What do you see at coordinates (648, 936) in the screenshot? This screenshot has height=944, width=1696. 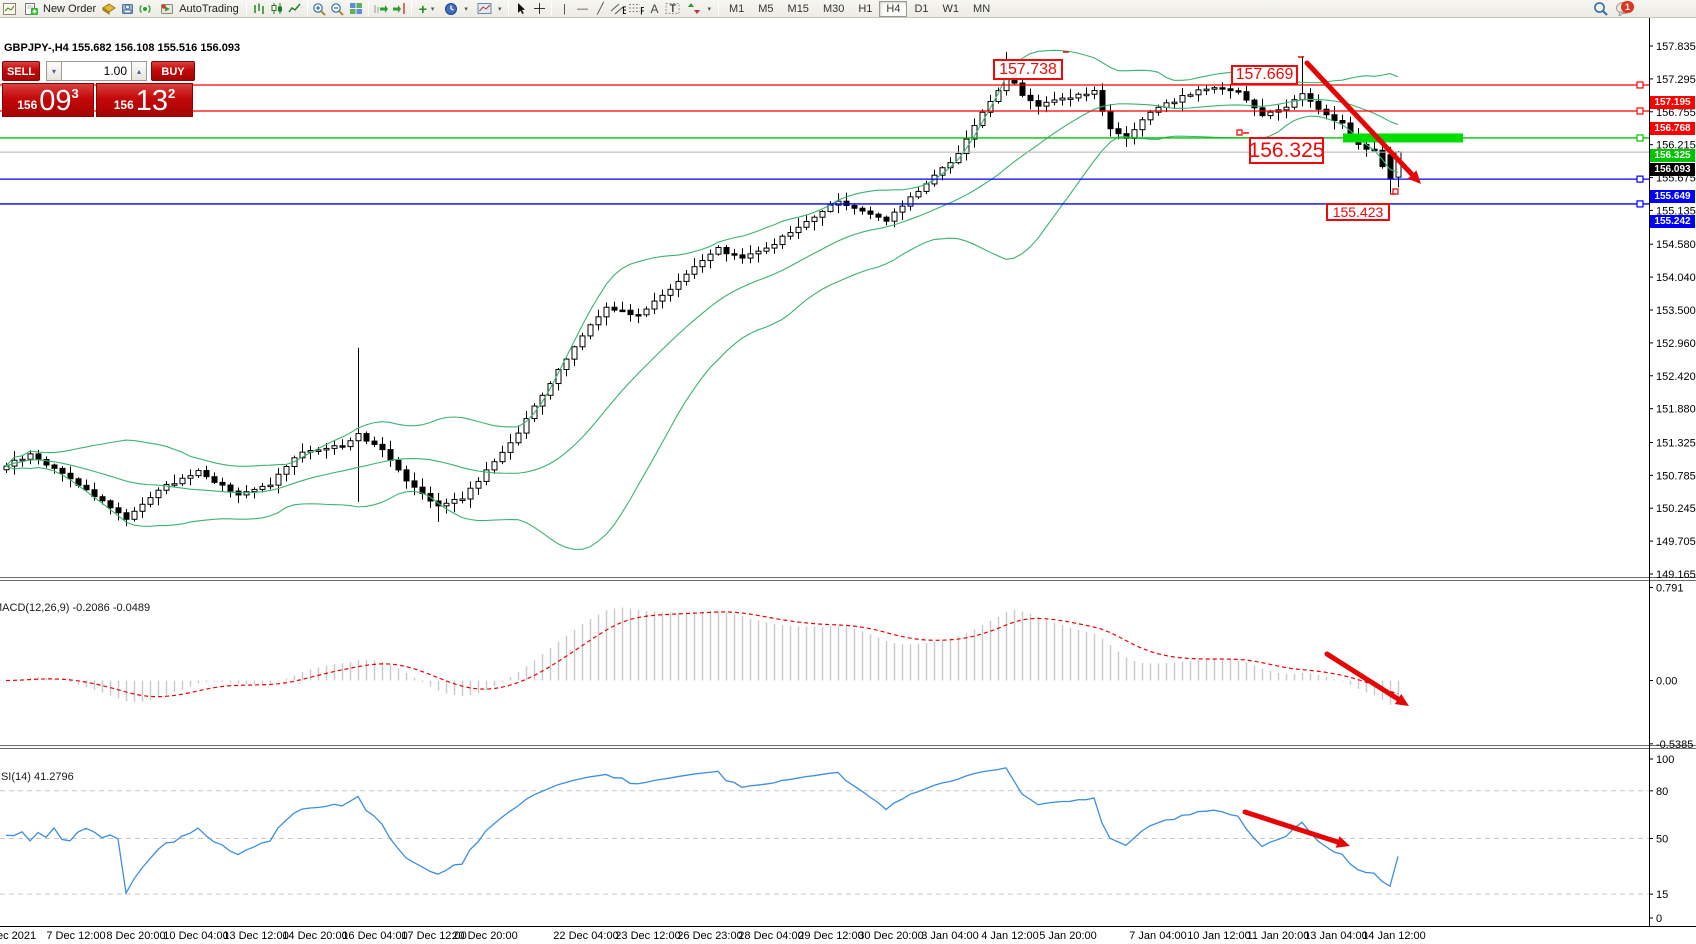 I see `time-axis-label: 23 Dec 12:00` at bounding box center [648, 936].